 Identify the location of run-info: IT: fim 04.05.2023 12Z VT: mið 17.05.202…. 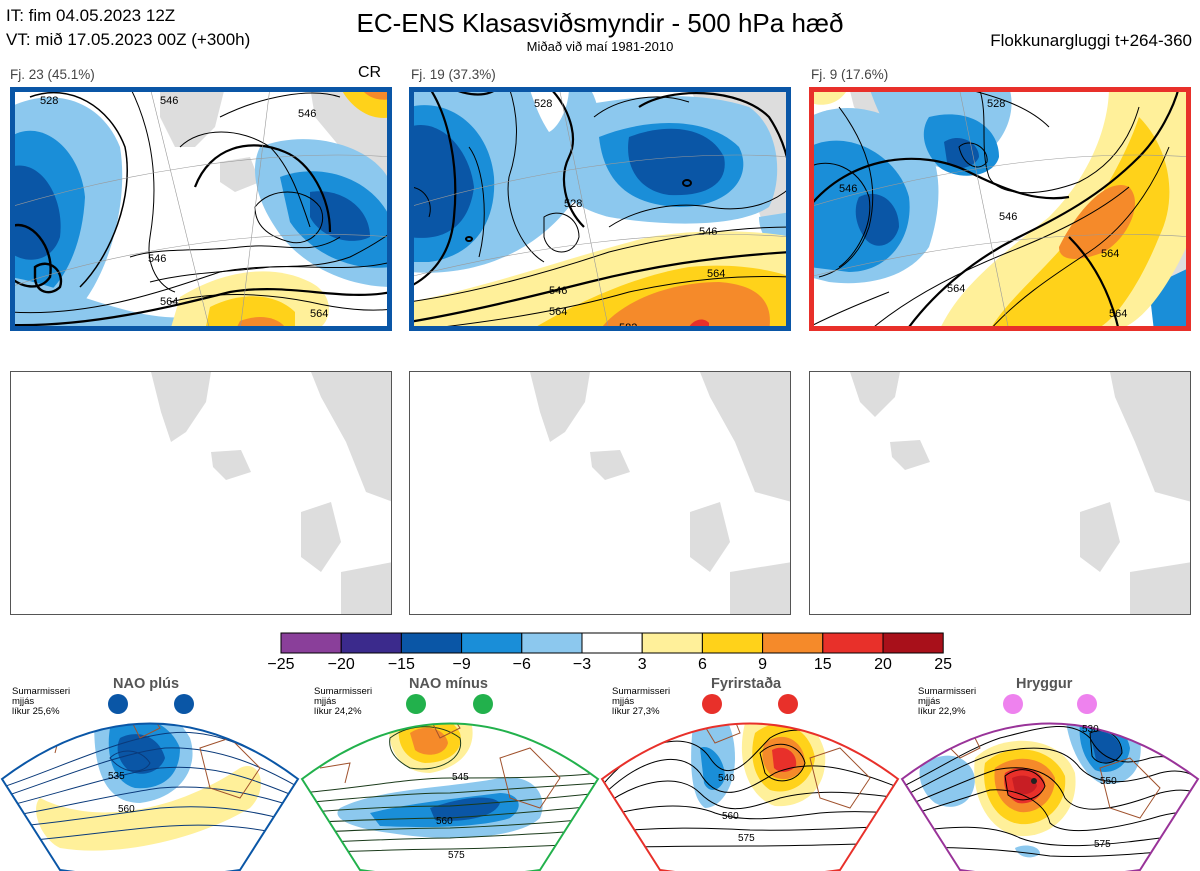
(128, 28).